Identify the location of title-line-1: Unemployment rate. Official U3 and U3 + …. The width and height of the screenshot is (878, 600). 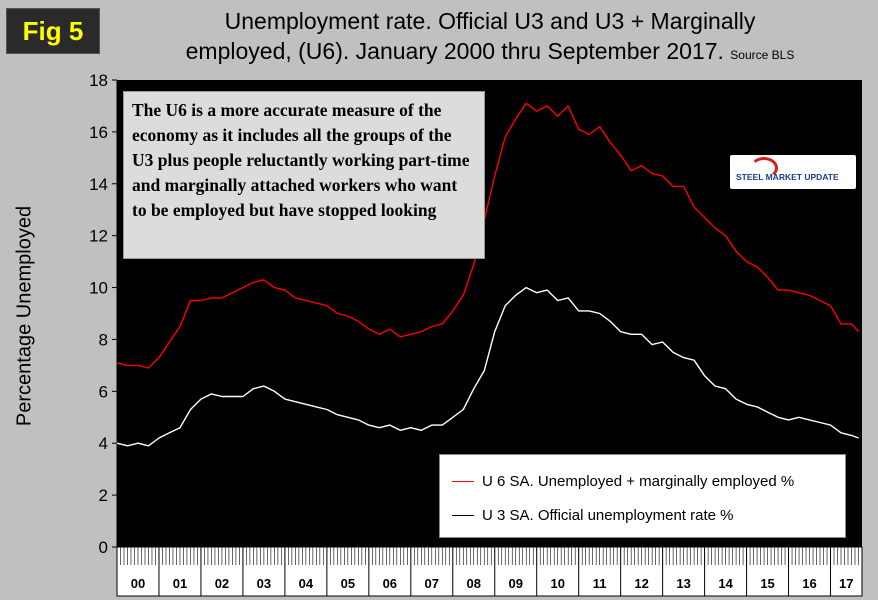
(490, 21).